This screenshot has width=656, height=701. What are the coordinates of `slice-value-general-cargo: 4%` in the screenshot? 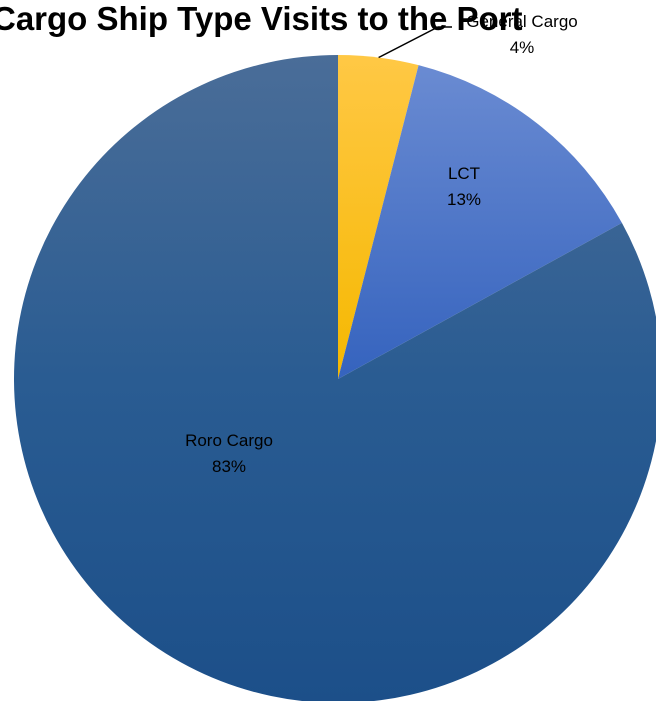 It's located at (522, 47).